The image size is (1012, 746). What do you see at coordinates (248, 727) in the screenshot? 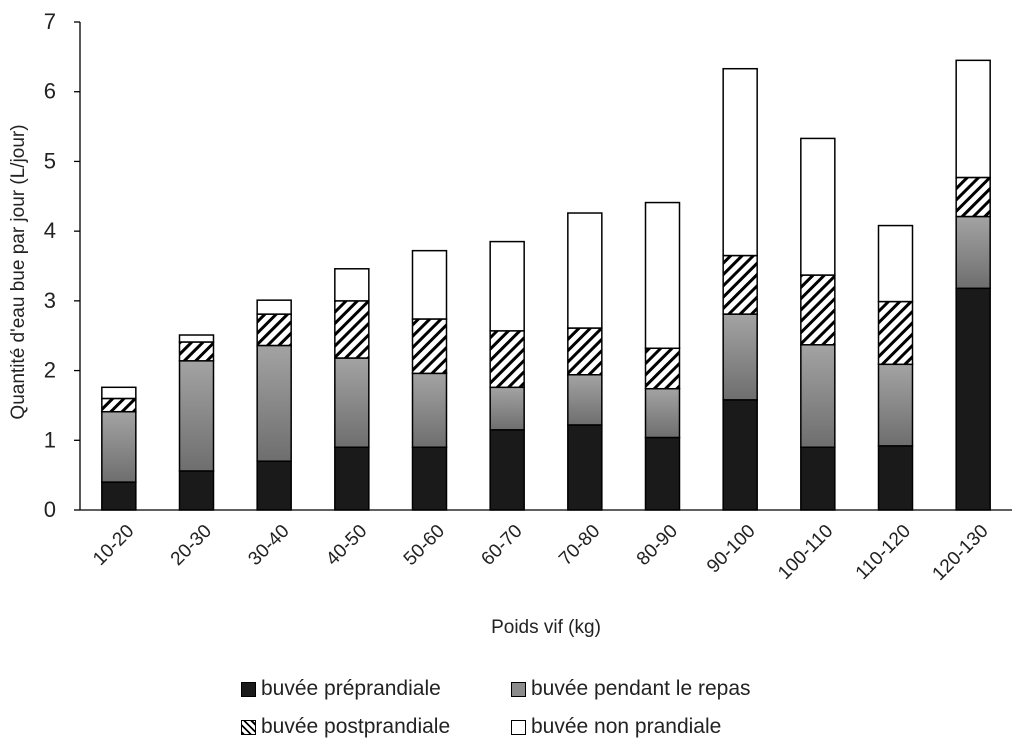
I see `legend-swatch-postprandiale` at bounding box center [248, 727].